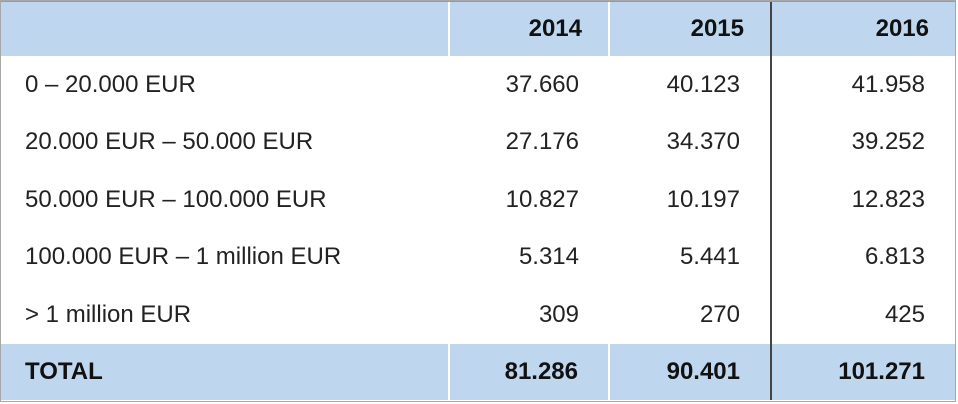 This screenshot has width=958, height=404. I want to click on total-label: TOTAL, so click(225, 371).